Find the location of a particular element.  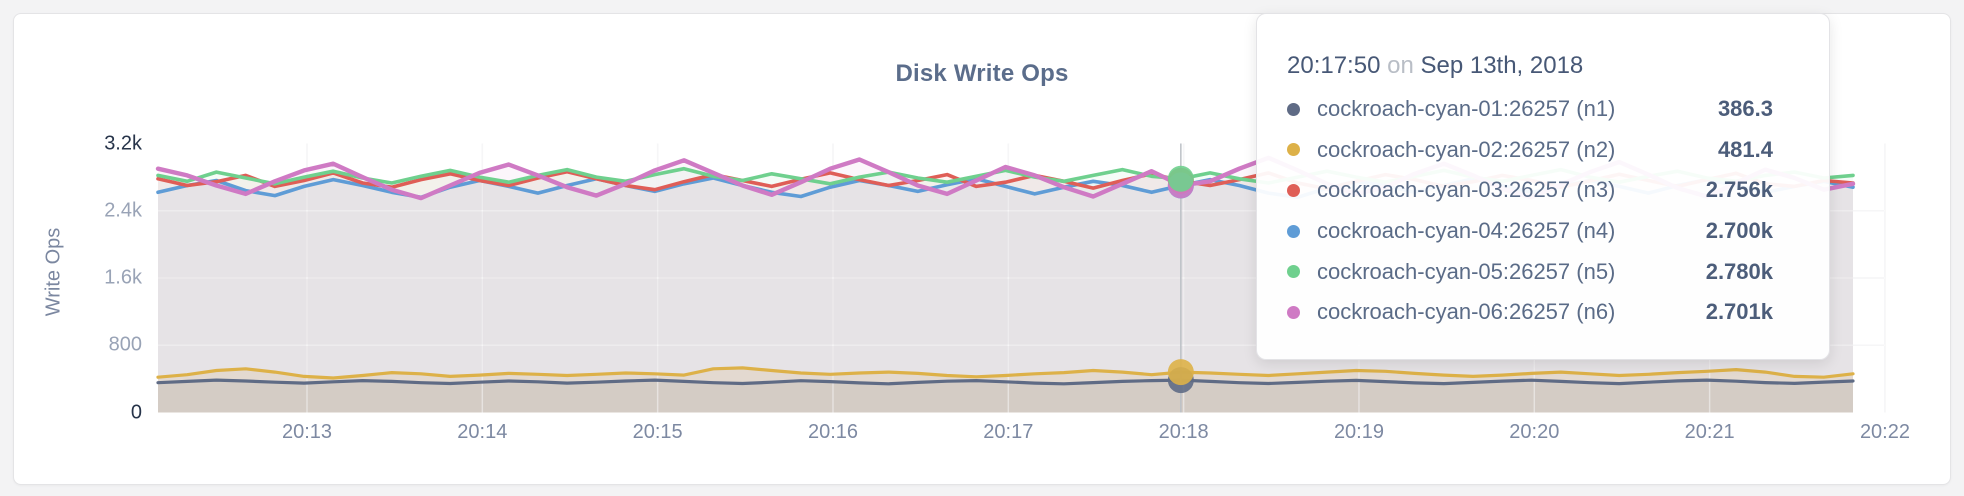

series-label: cockroach-cyan-01:26257 (n1) is located at coordinates (1466, 109).